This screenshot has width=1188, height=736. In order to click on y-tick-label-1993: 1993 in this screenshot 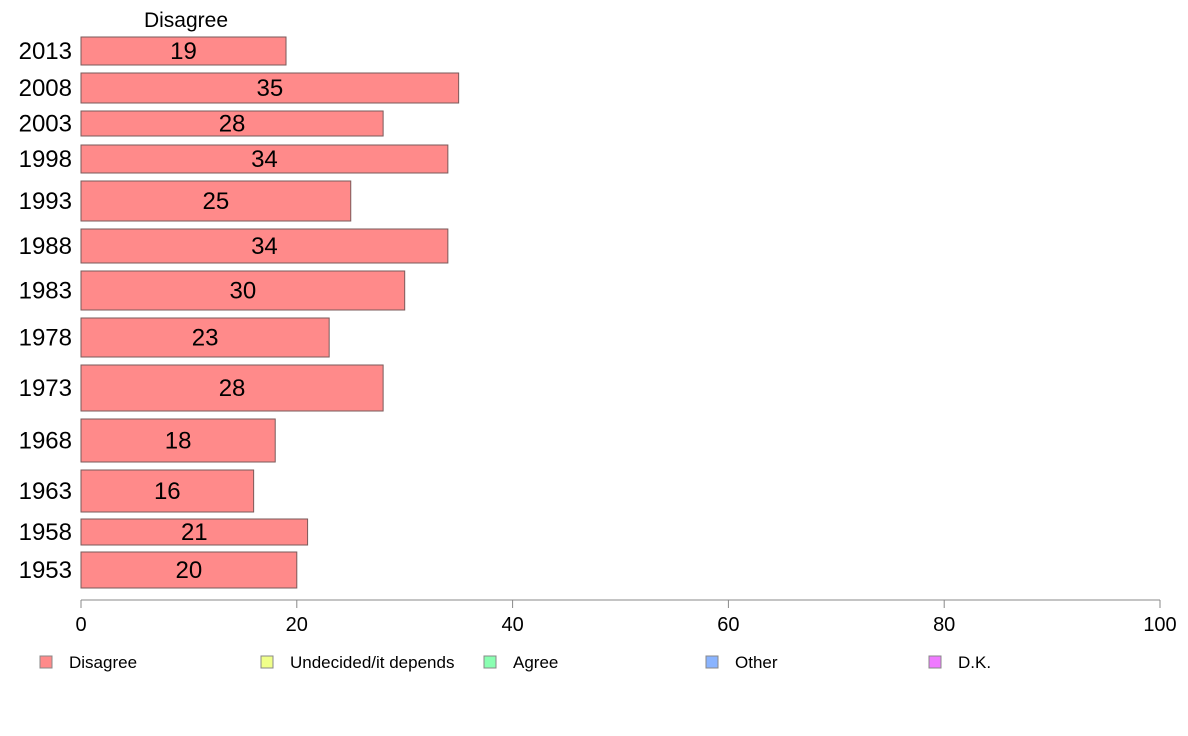, I will do `click(45, 201)`.